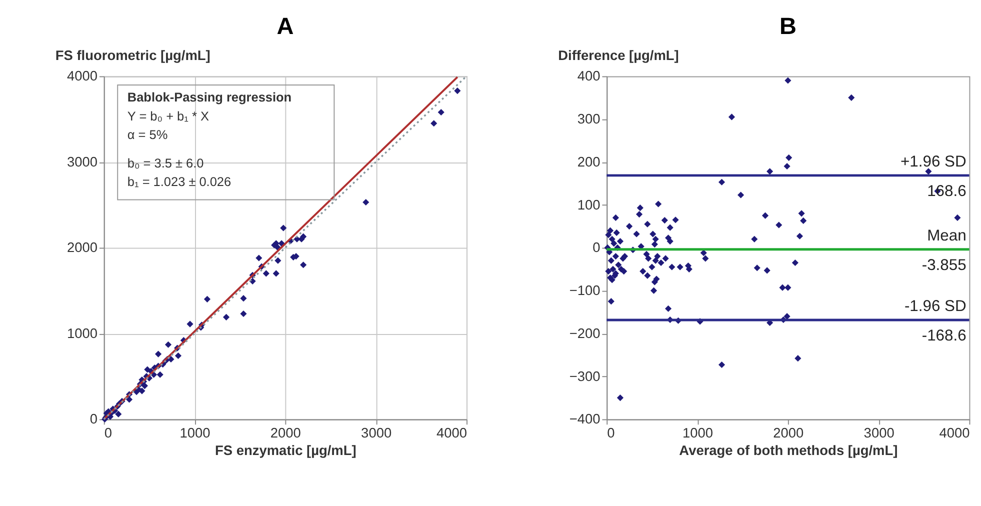 The width and height of the screenshot is (981, 506). What do you see at coordinates (132, 56) in the screenshot?
I see `y-axis-title: FS fluorometric [µg/mL]` at bounding box center [132, 56].